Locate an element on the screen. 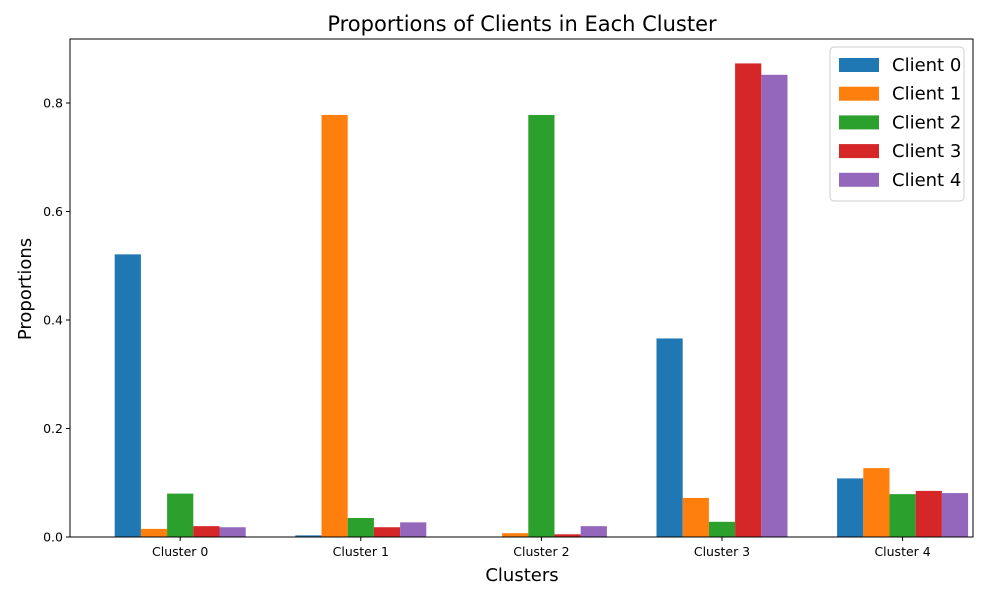 This screenshot has width=1000, height=605. legend-label: Client 4 is located at coordinates (926, 180).